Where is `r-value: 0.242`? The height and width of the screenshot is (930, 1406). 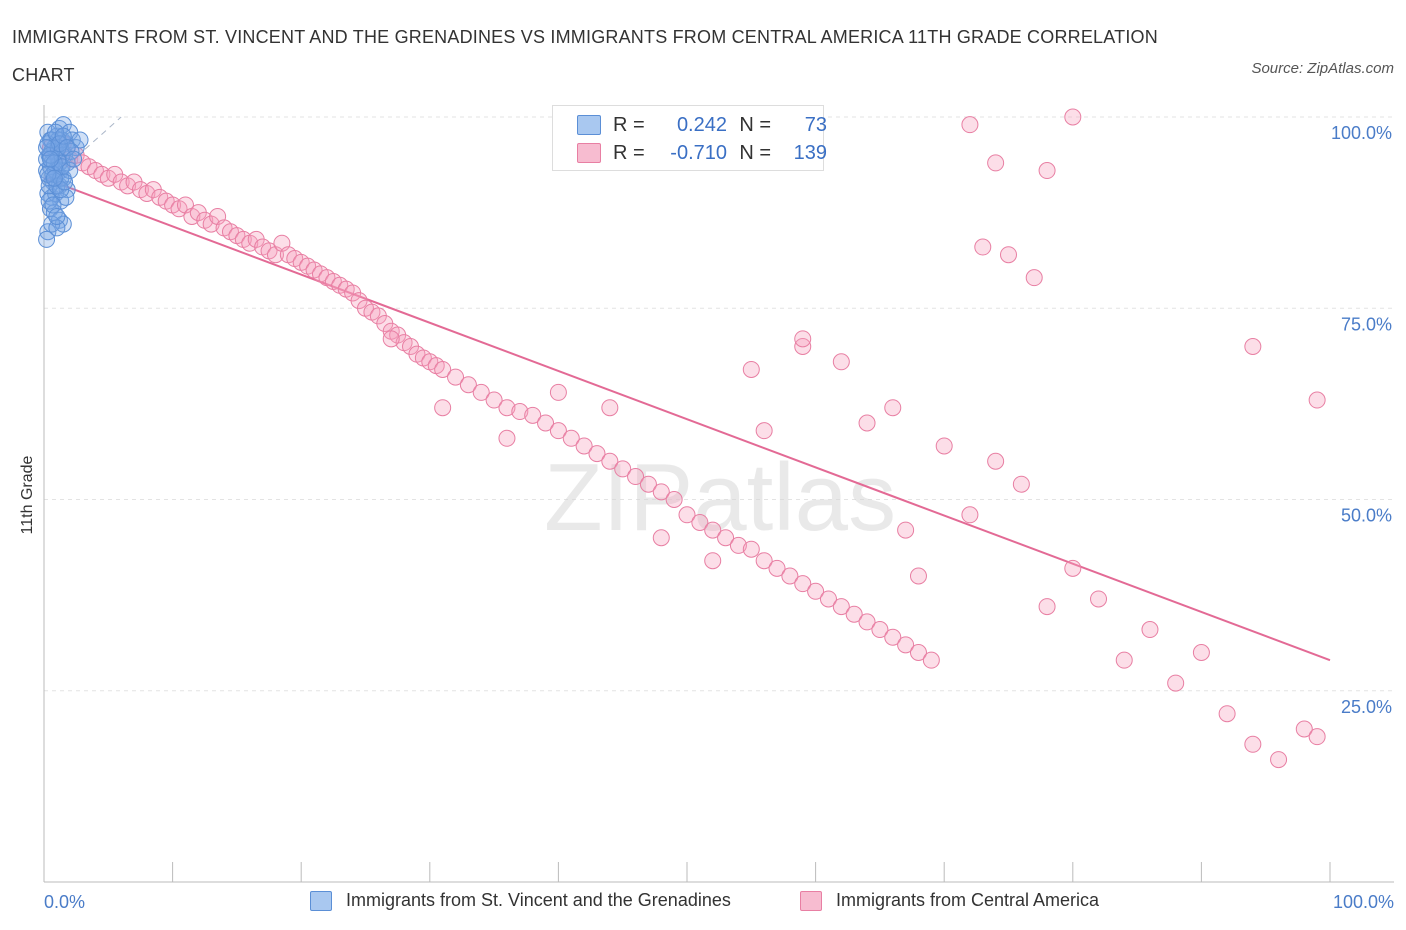 r-value: 0.242 is located at coordinates (701, 124).